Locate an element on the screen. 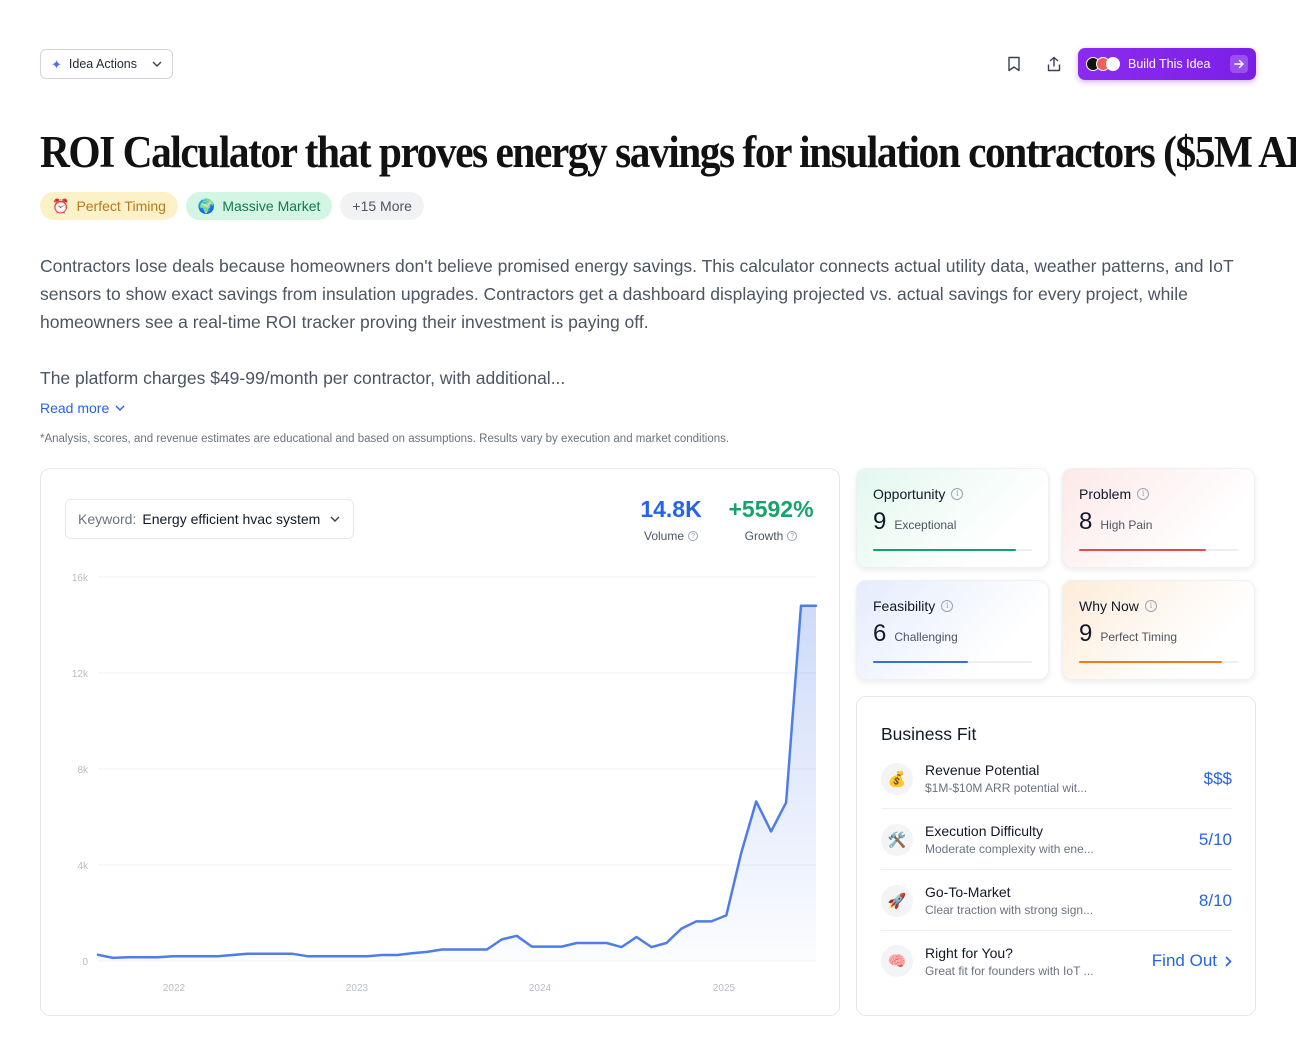 The width and height of the screenshot is (1296, 1056). share-button is located at coordinates (1054, 64).